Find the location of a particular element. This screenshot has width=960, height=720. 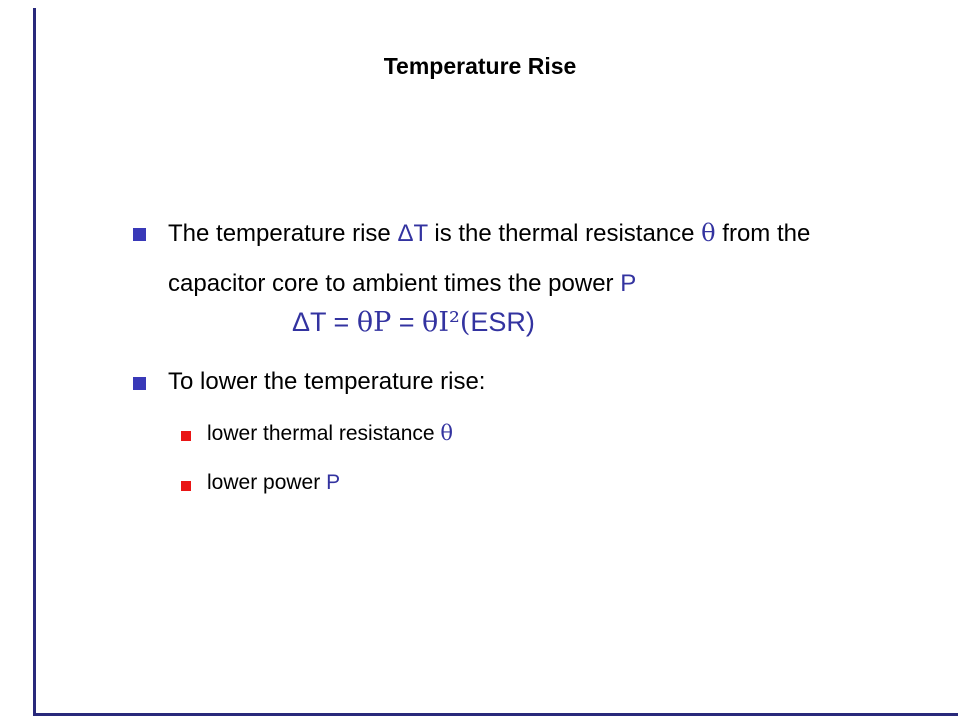

equation: ΔT = θP = θI²(ESR) is located at coordinates (413, 322).